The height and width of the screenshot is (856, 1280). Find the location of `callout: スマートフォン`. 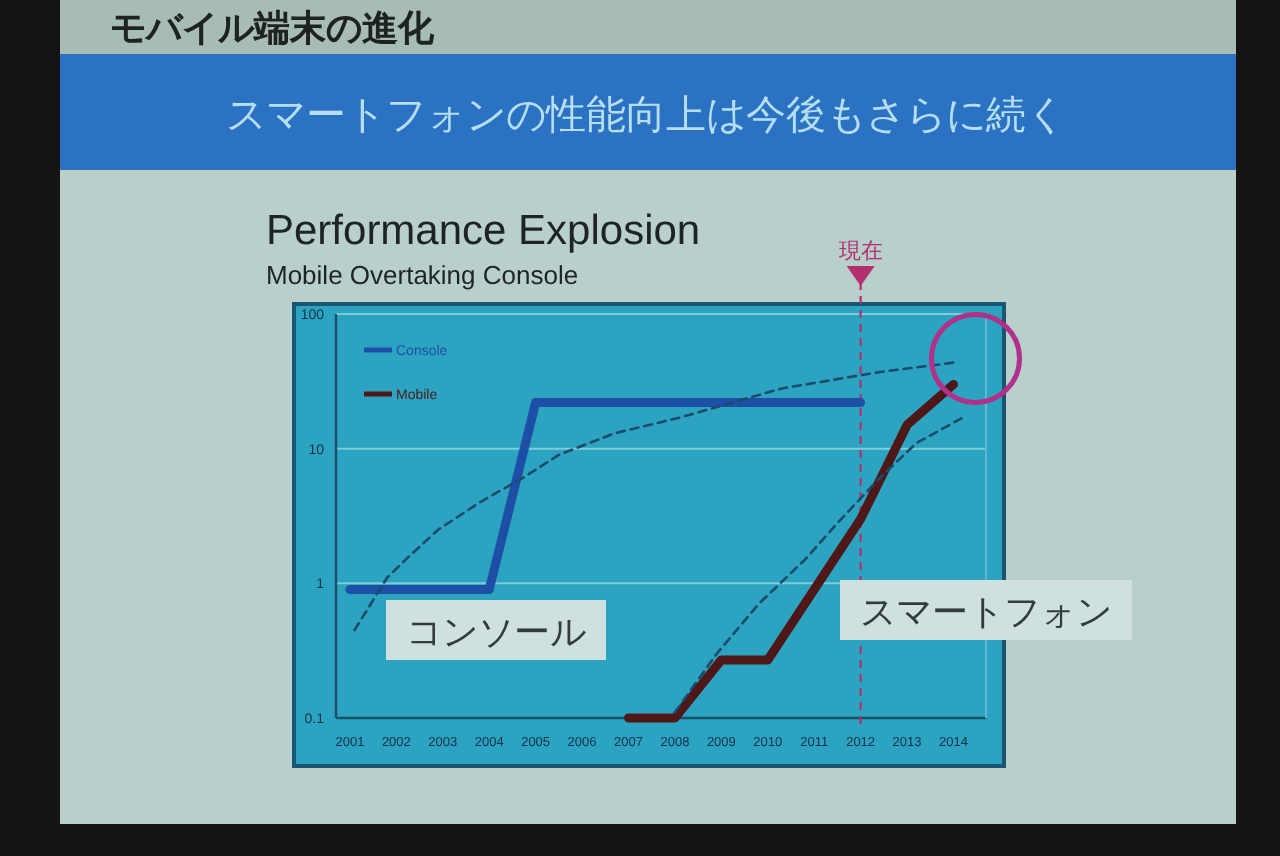

callout: スマートフォン is located at coordinates (986, 610).